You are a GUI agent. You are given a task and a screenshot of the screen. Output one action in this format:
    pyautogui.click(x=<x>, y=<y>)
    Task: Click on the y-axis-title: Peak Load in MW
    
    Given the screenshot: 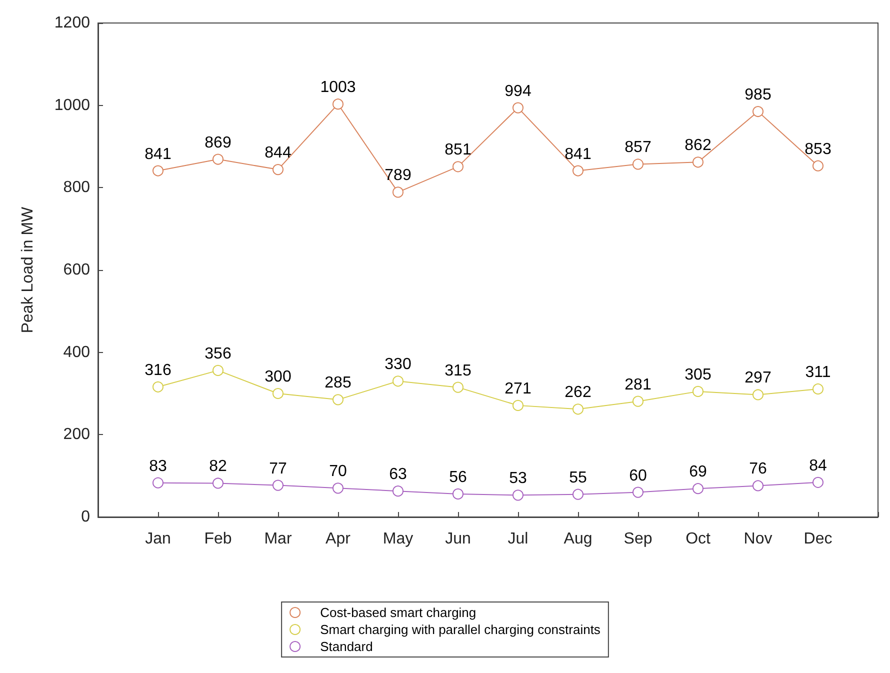 What is the action you would take?
    pyautogui.click(x=28, y=270)
    